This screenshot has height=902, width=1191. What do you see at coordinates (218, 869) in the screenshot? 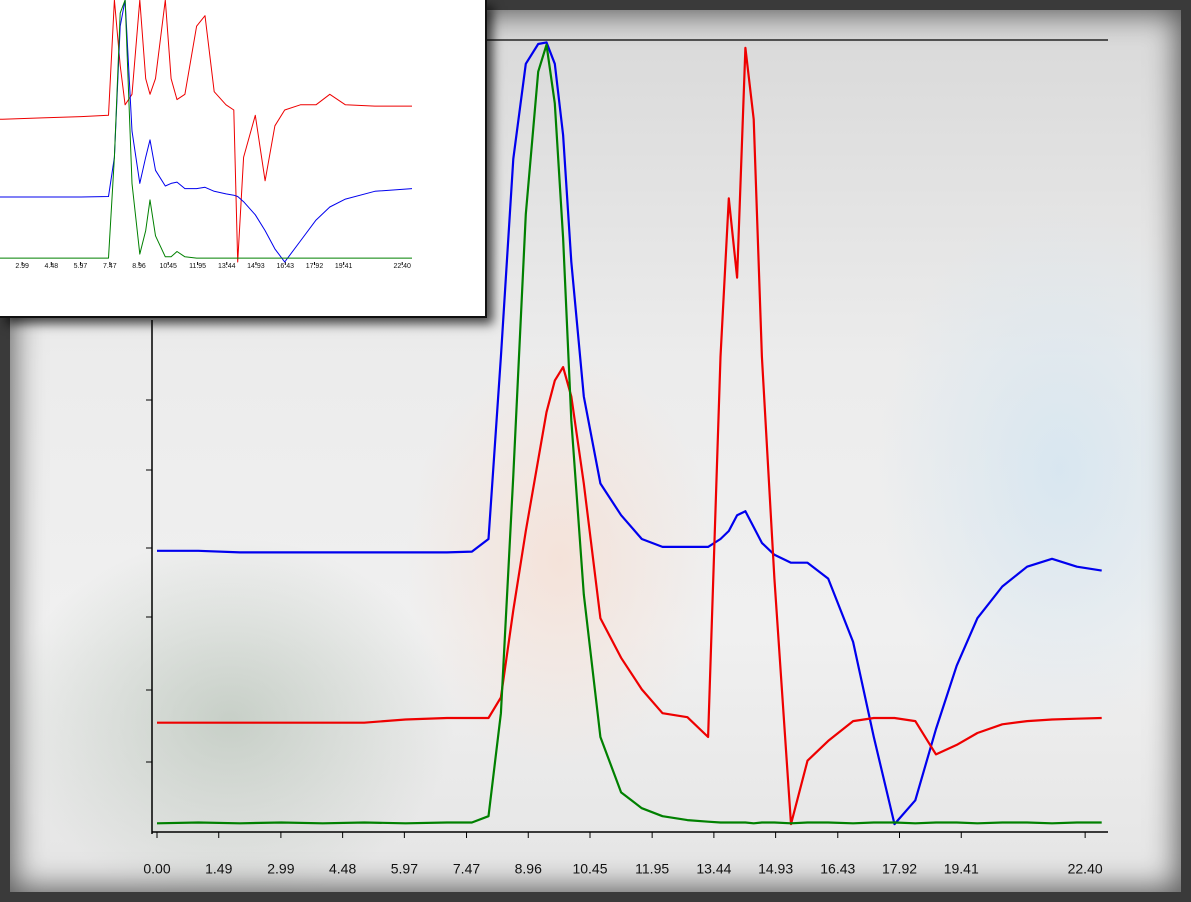
I see `x-tick-label: 1.49` at bounding box center [218, 869].